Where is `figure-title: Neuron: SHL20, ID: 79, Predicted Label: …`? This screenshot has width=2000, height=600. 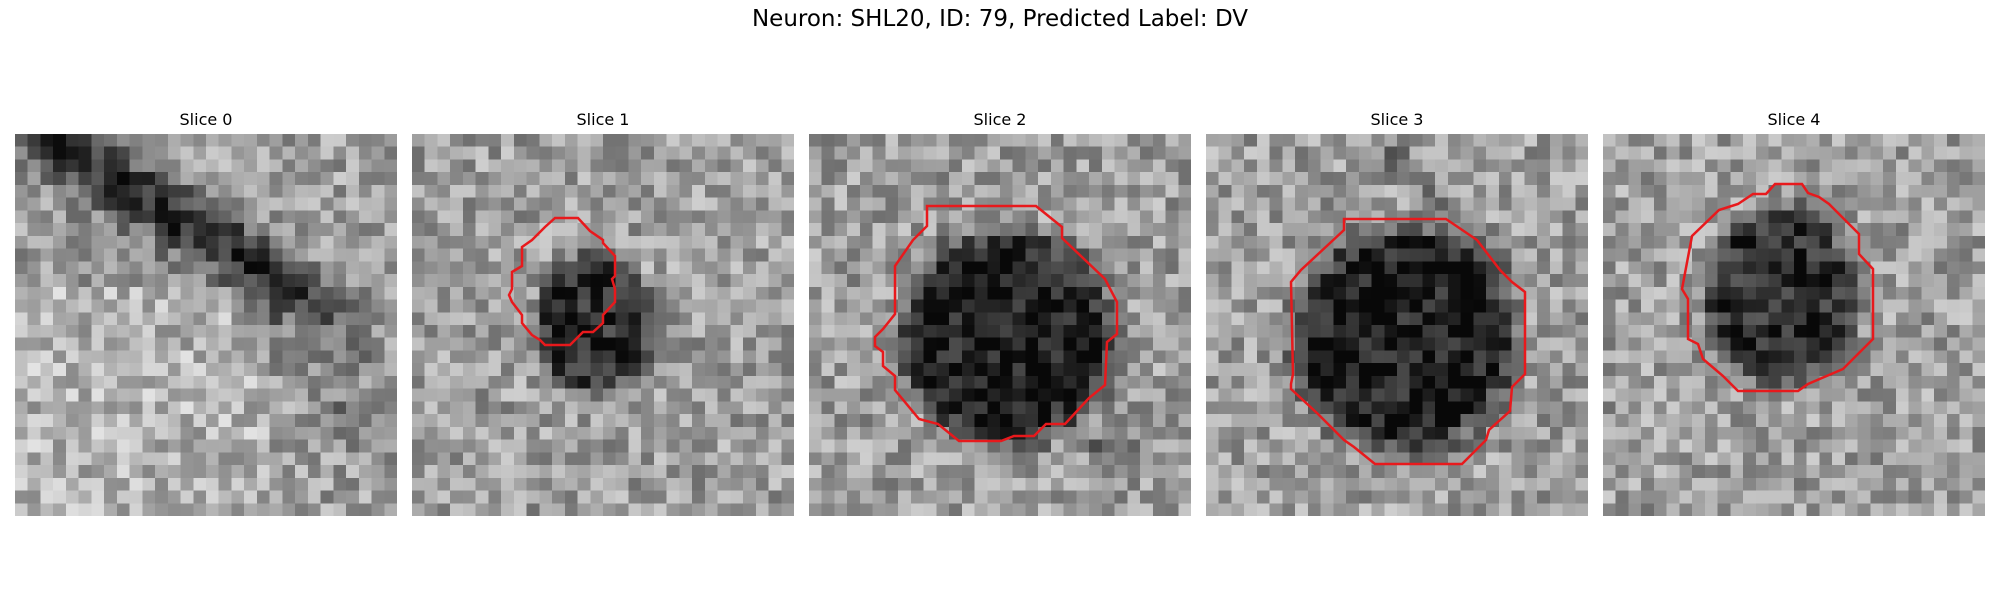 figure-title: Neuron: SHL20, ID: 79, Predicted Label: … is located at coordinates (1000, 19).